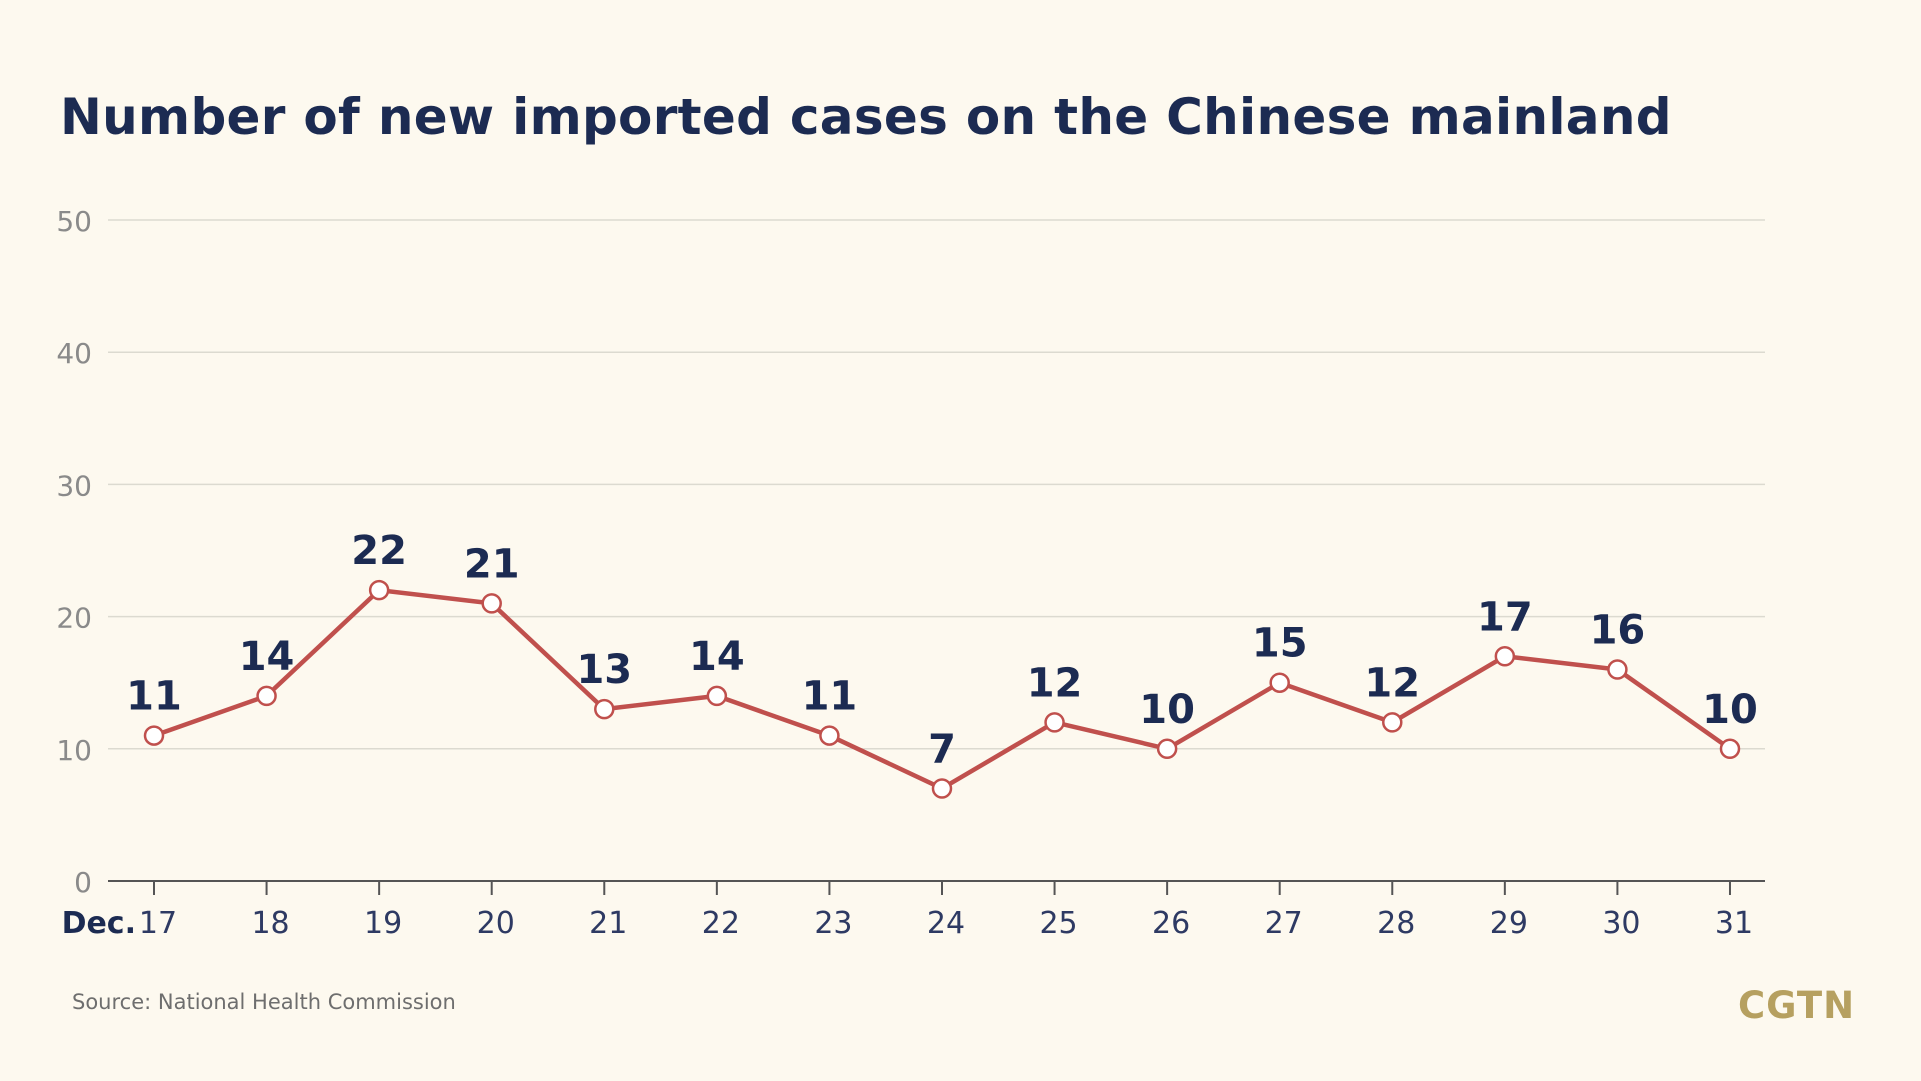 The image size is (1921, 1081). Describe the element at coordinates (608, 923) in the screenshot. I see `x-tick-label: 21` at that location.